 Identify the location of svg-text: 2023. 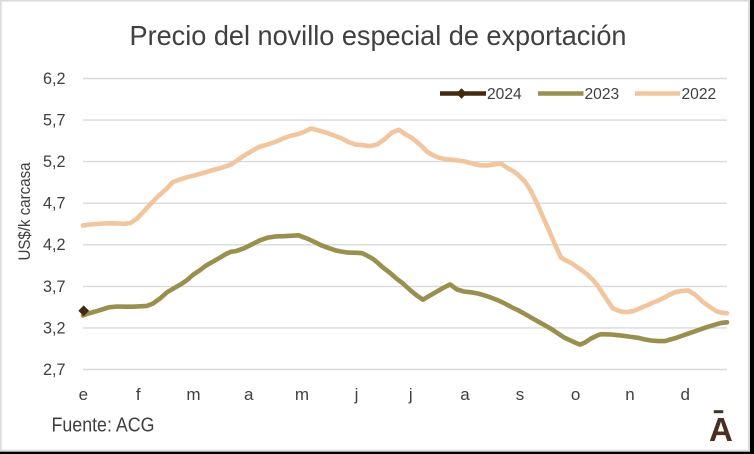
(602, 94).